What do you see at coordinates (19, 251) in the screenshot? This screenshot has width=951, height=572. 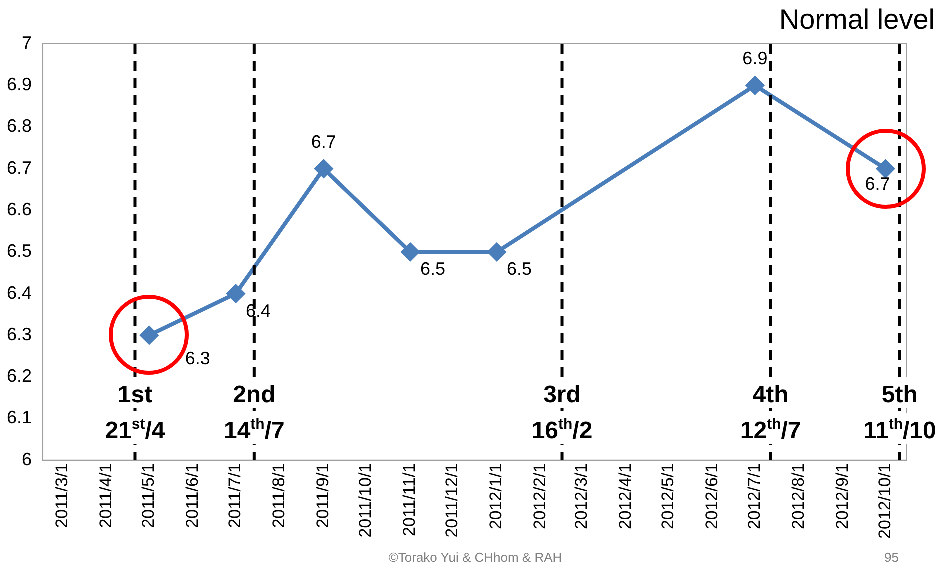 I see `y-tick-label: 6.5` at bounding box center [19, 251].